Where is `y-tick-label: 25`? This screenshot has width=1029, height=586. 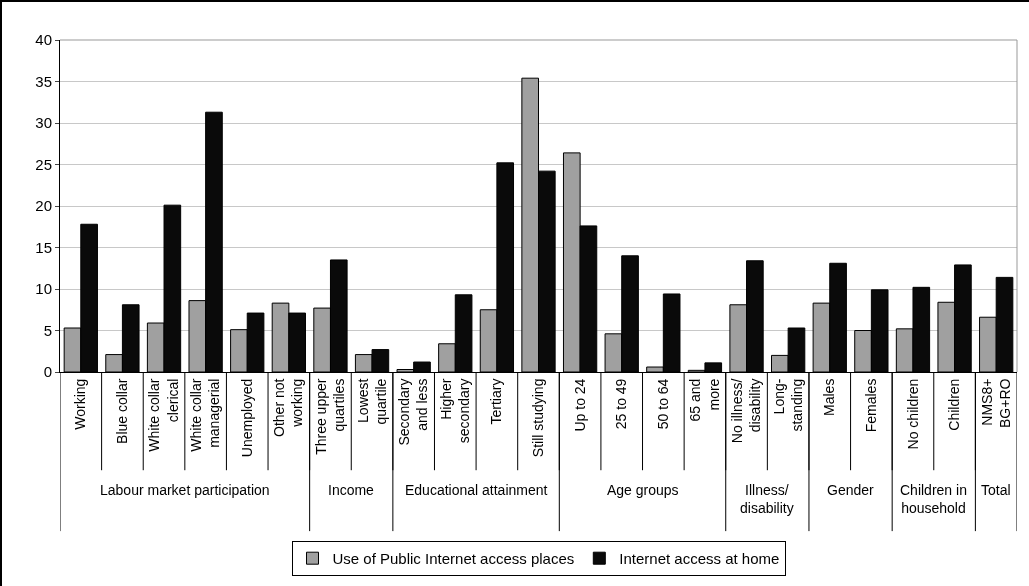
y-tick-label: 25 is located at coordinates (43, 164).